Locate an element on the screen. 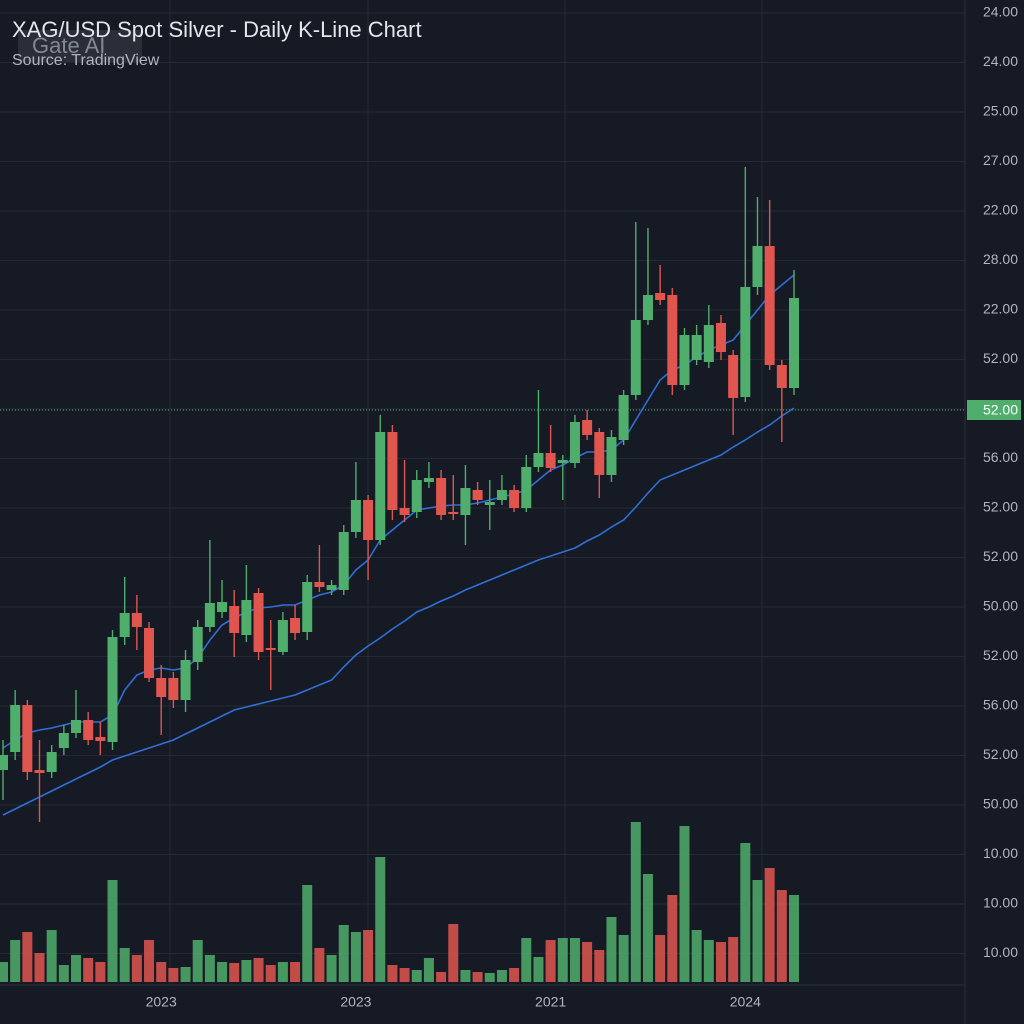 The height and width of the screenshot is (1024, 1024). watermark: Gate AI is located at coordinates (68, 45).